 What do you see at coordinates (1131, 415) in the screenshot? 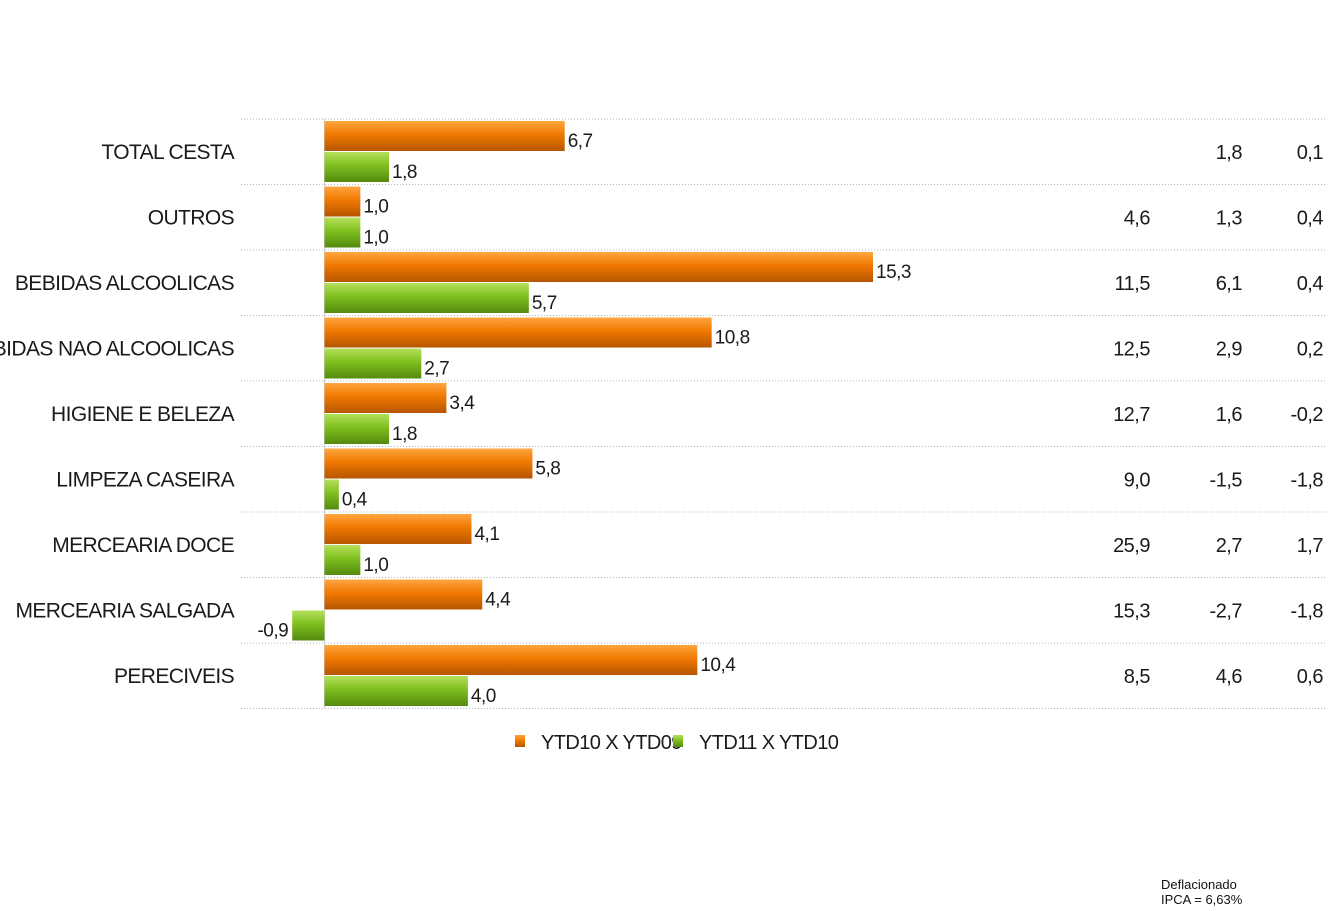
I see `side-column-value: 12,7` at bounding box center [1131, 415].